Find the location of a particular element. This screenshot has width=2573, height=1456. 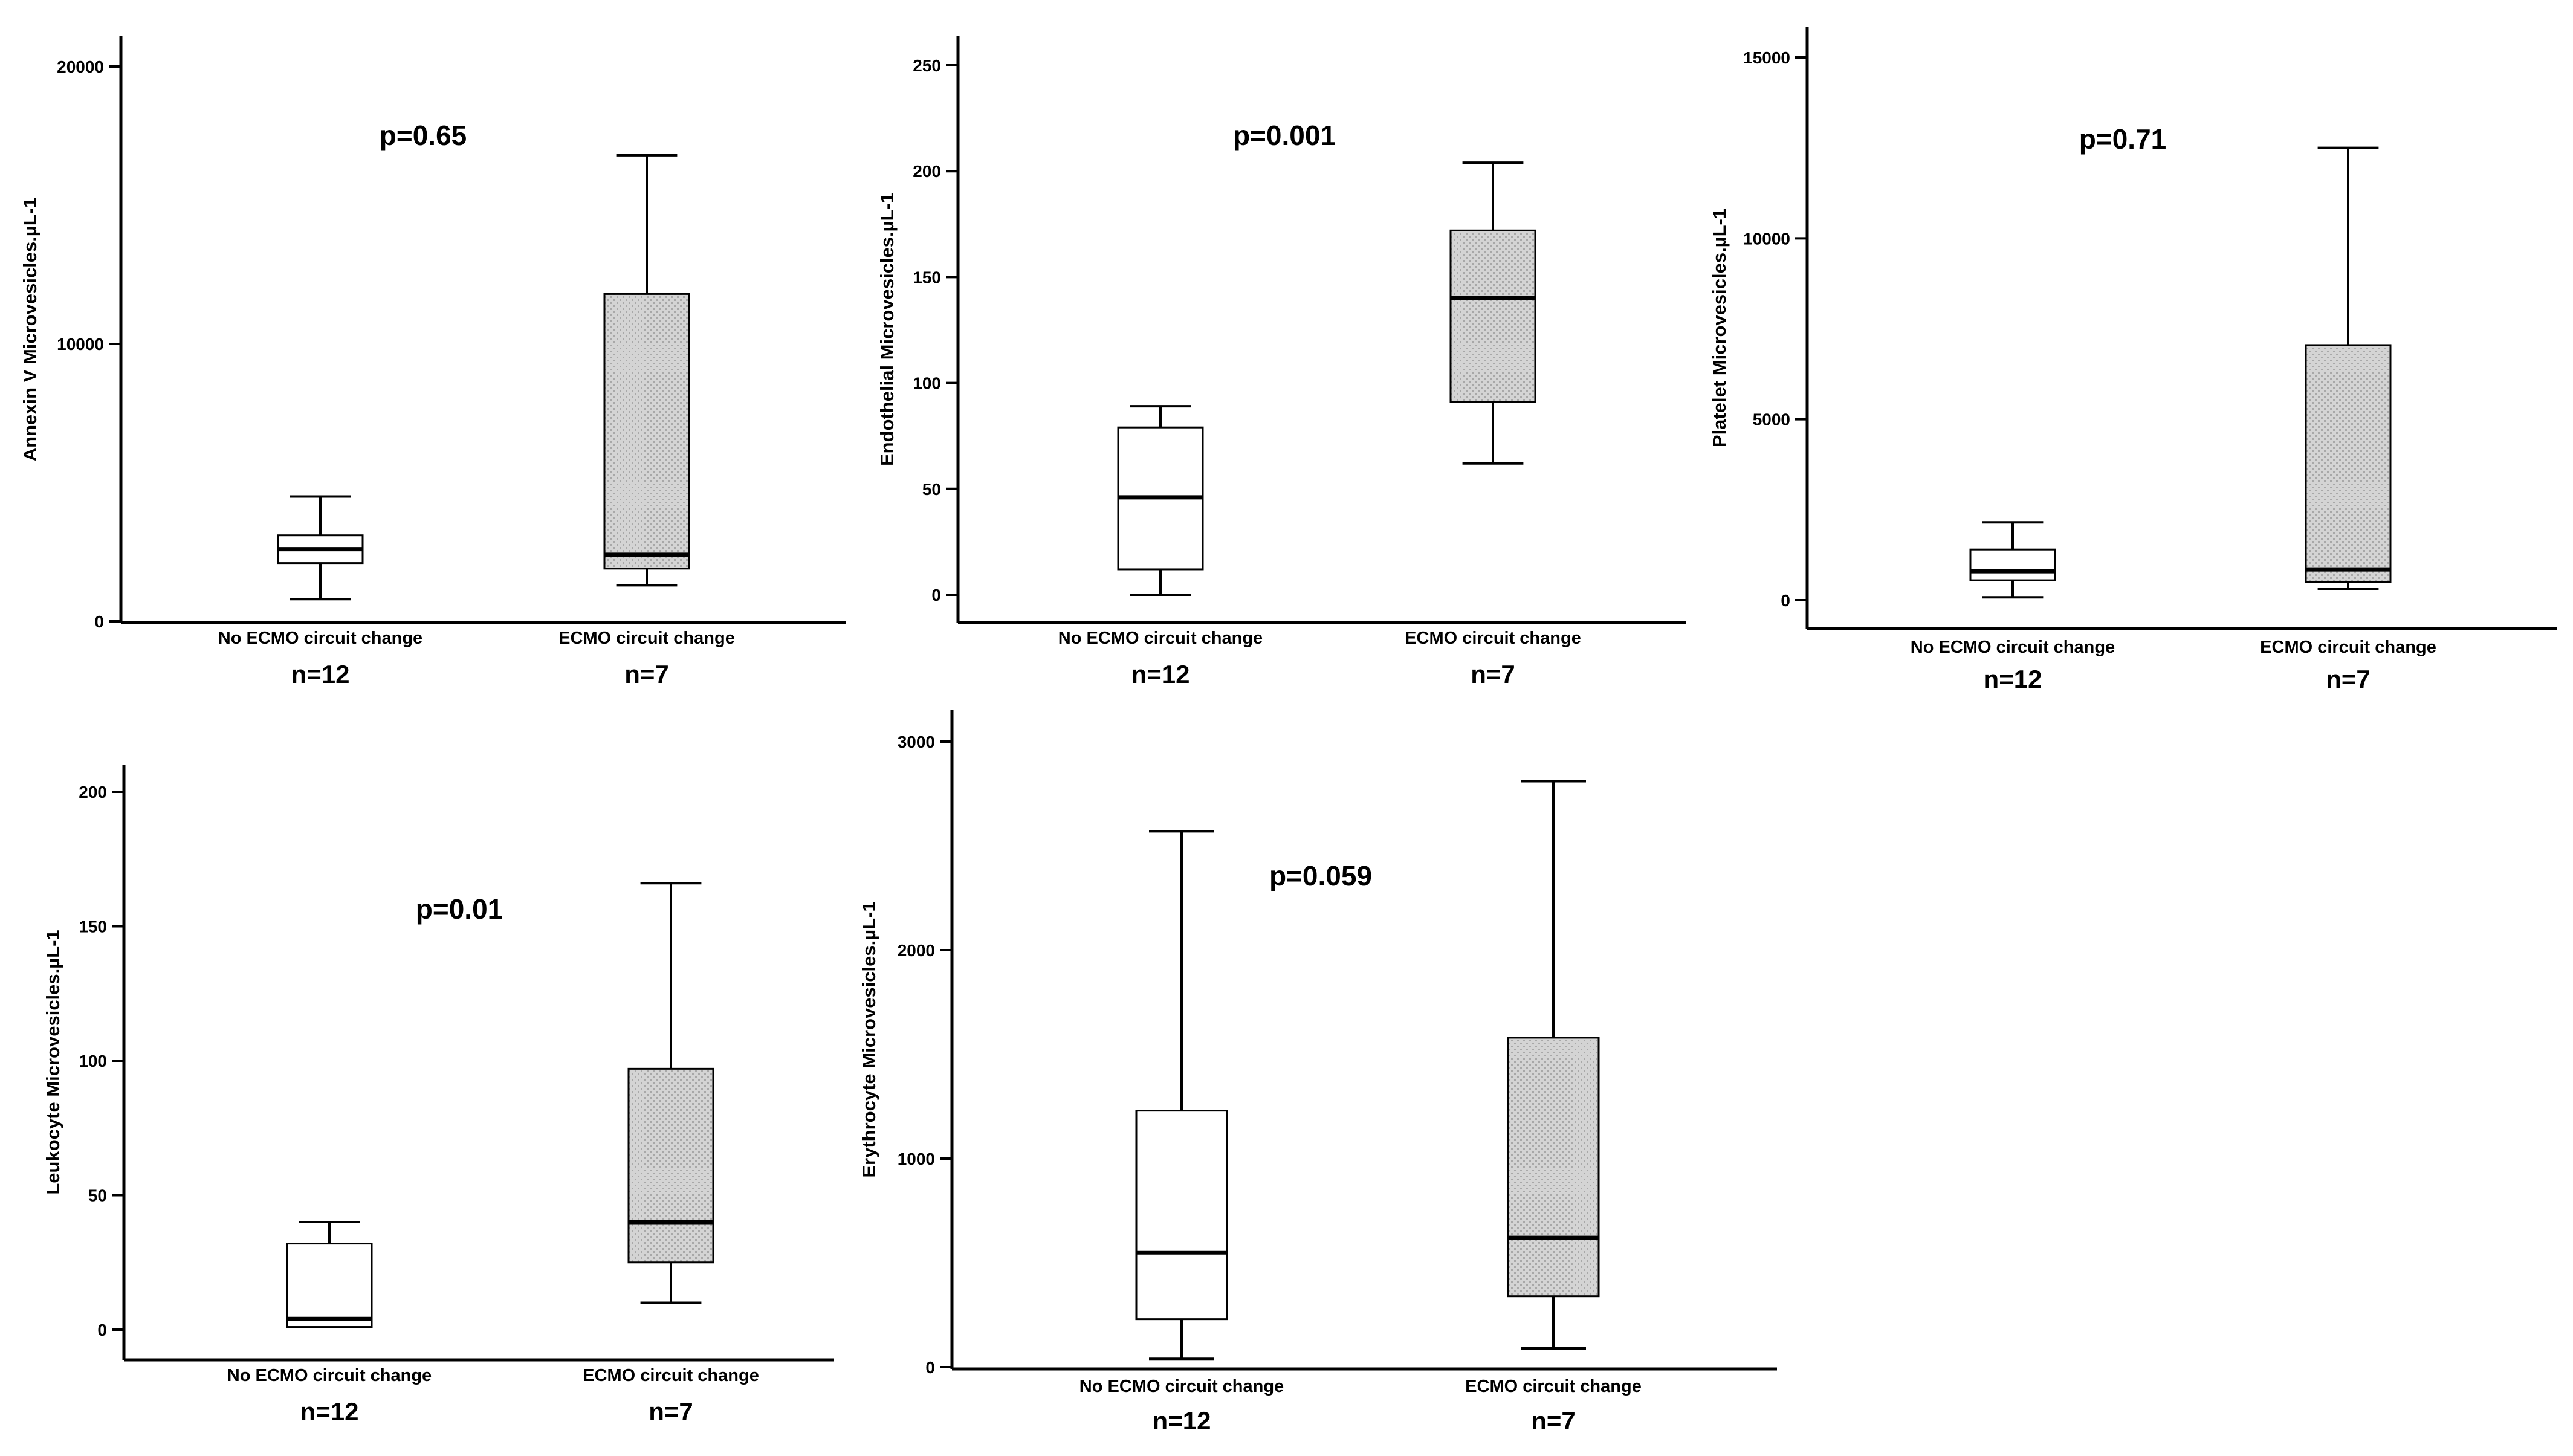

y-tick-label: 1000 is located at coordinates (917, 1159).